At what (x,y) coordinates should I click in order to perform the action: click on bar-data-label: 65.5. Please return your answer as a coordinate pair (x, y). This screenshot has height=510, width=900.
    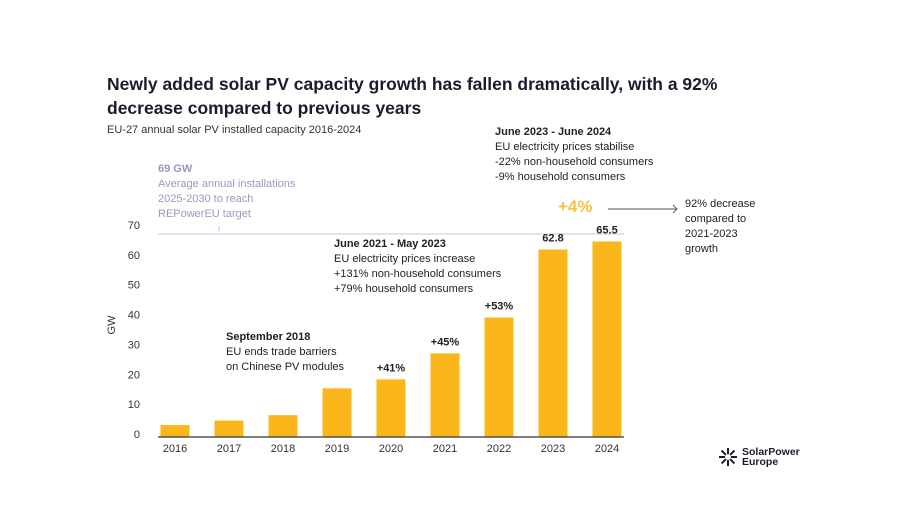
    Looking at the image, I should click on (606, 230).